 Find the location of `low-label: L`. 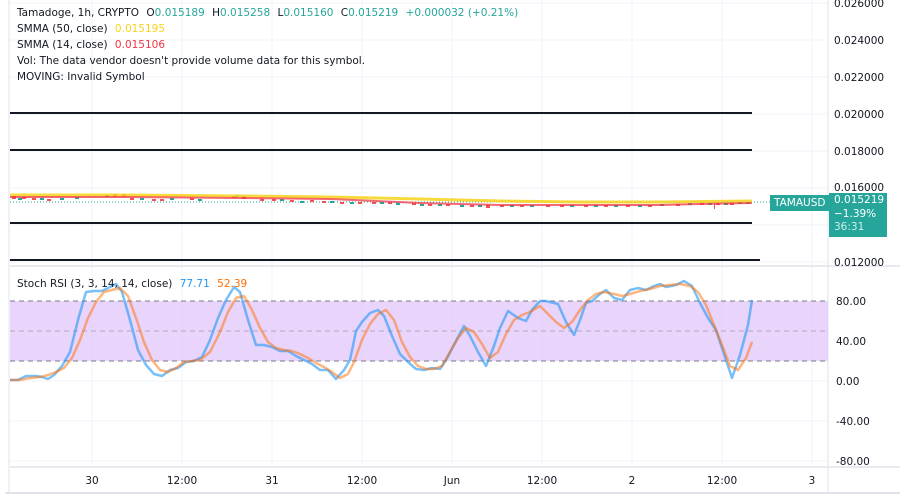

low-label: L is located at coordinates (280, 13).